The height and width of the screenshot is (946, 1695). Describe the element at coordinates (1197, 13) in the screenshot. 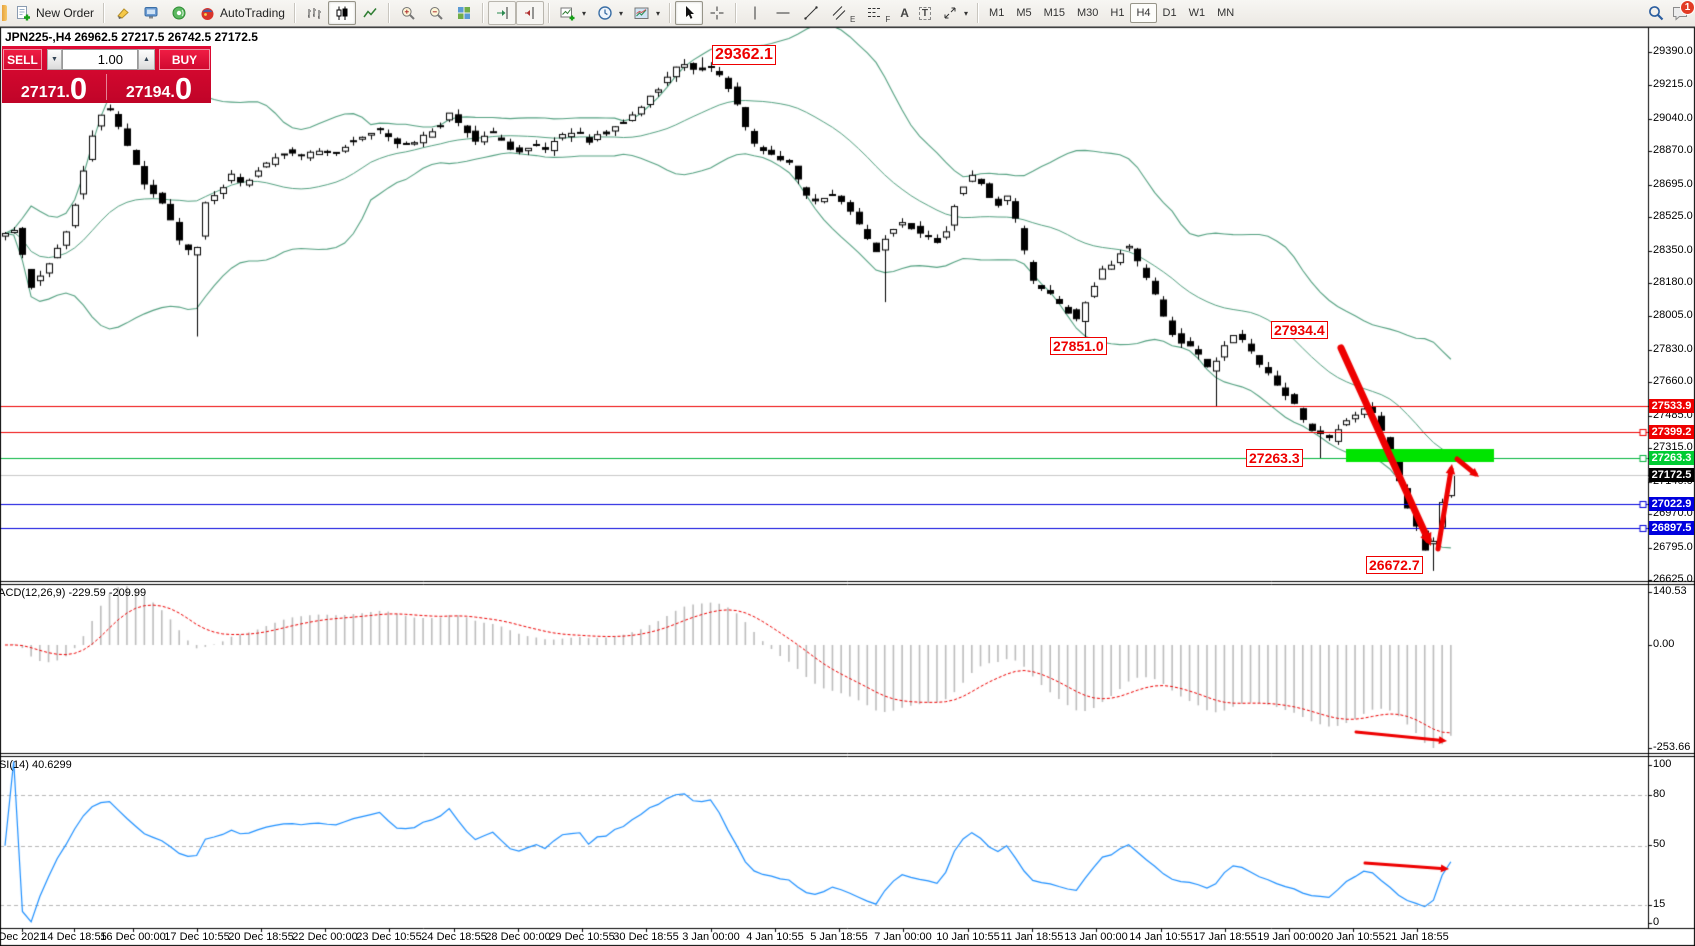

I see `timeframe-w1: W1` at that location.